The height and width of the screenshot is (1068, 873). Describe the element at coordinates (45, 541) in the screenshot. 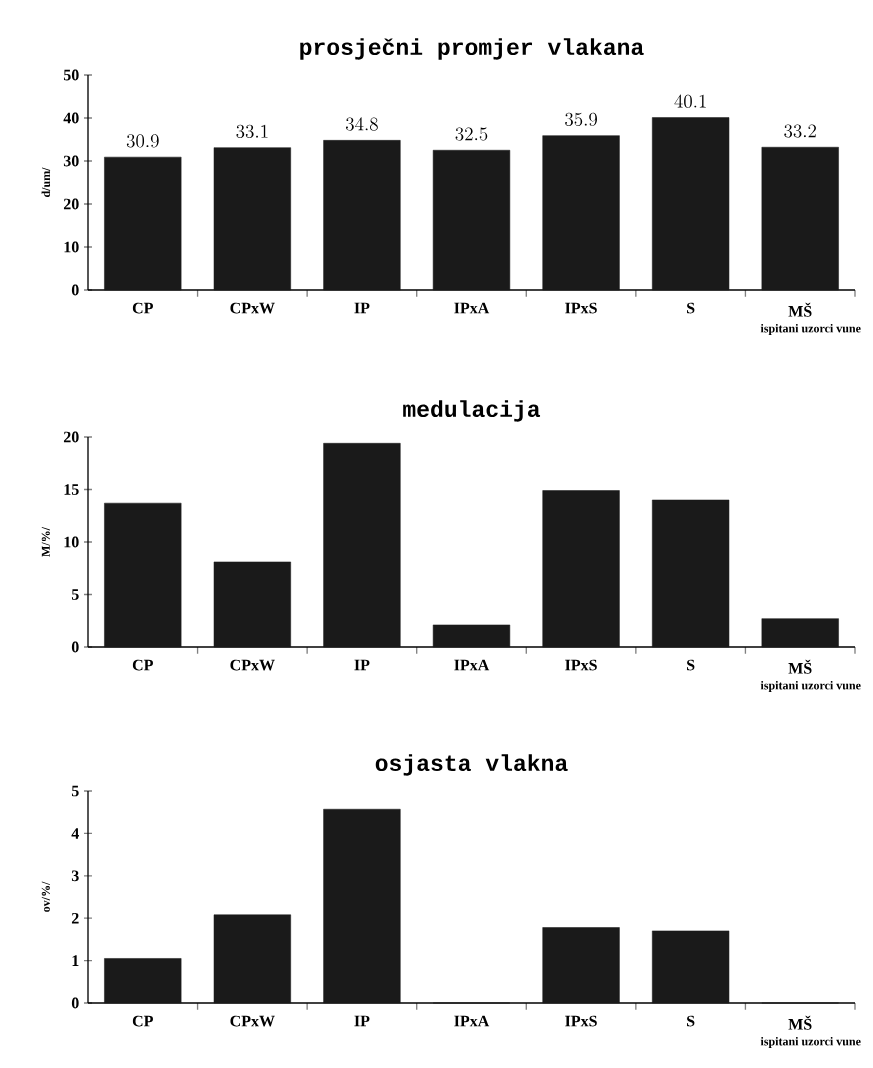

I see `y-axis-title: M/%/` at that location.